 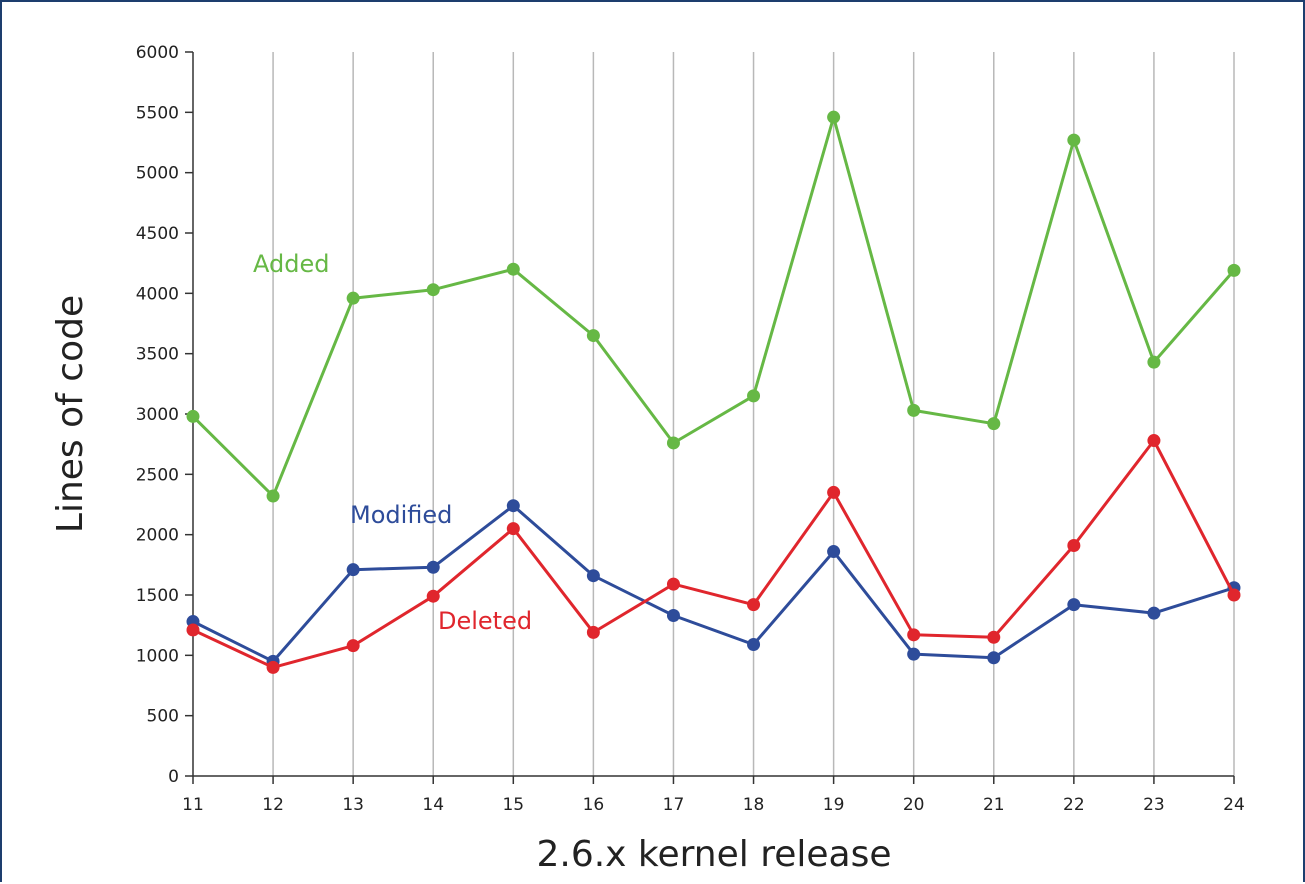 What do you see at coordinates (157, 596) in the screenshot?
I see `y-tick-label: 1500` at bounding box center [157, 596].